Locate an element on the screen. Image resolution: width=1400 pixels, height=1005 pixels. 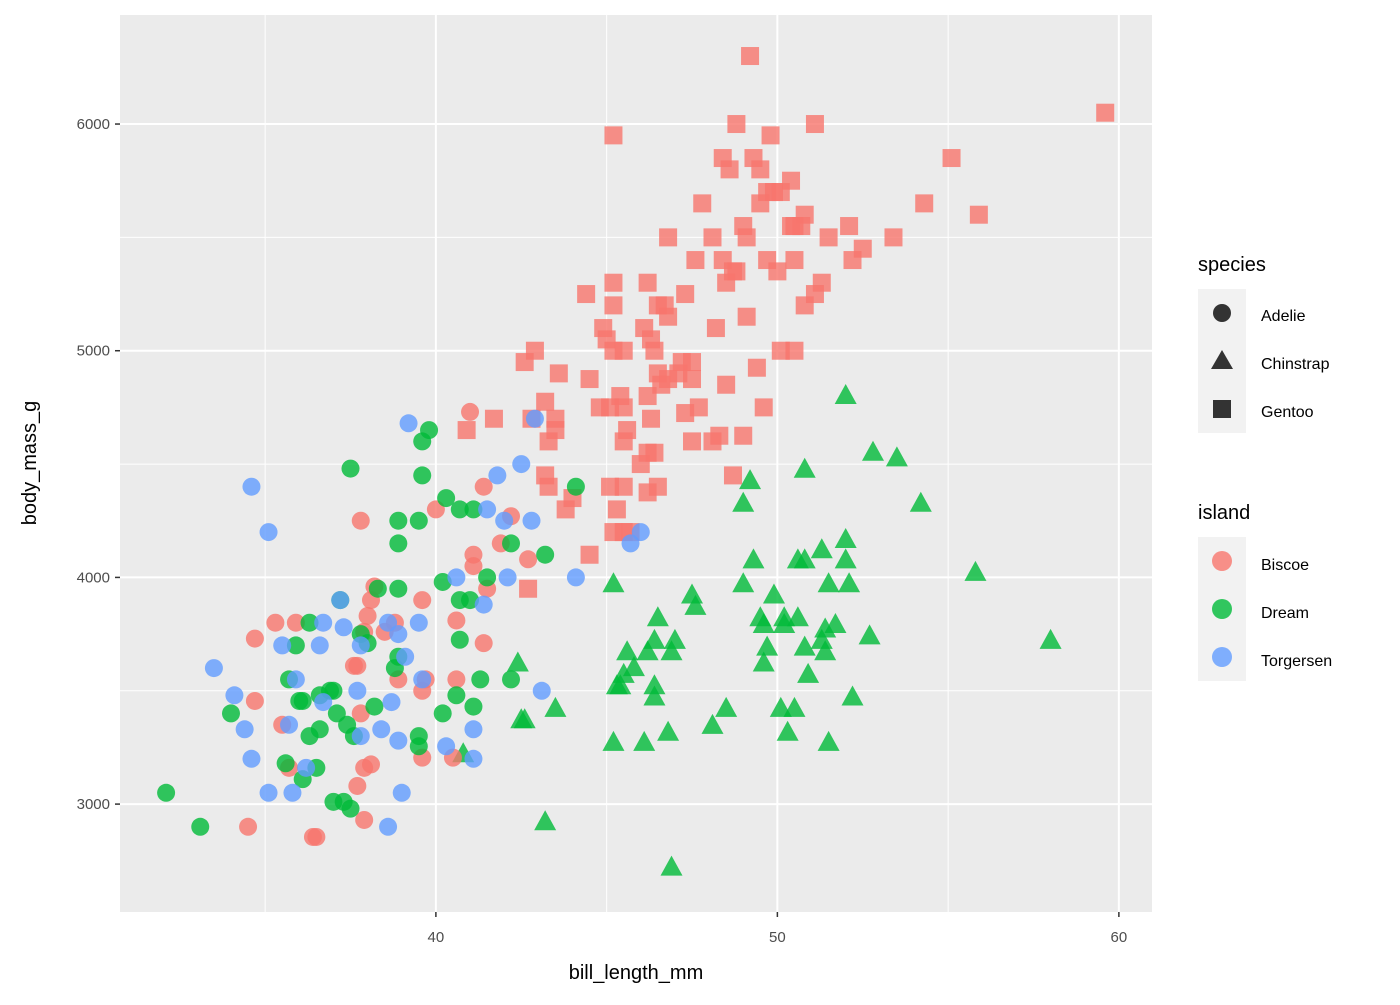
legend-label-dream: Dream is located at coordinates (1285, 613).